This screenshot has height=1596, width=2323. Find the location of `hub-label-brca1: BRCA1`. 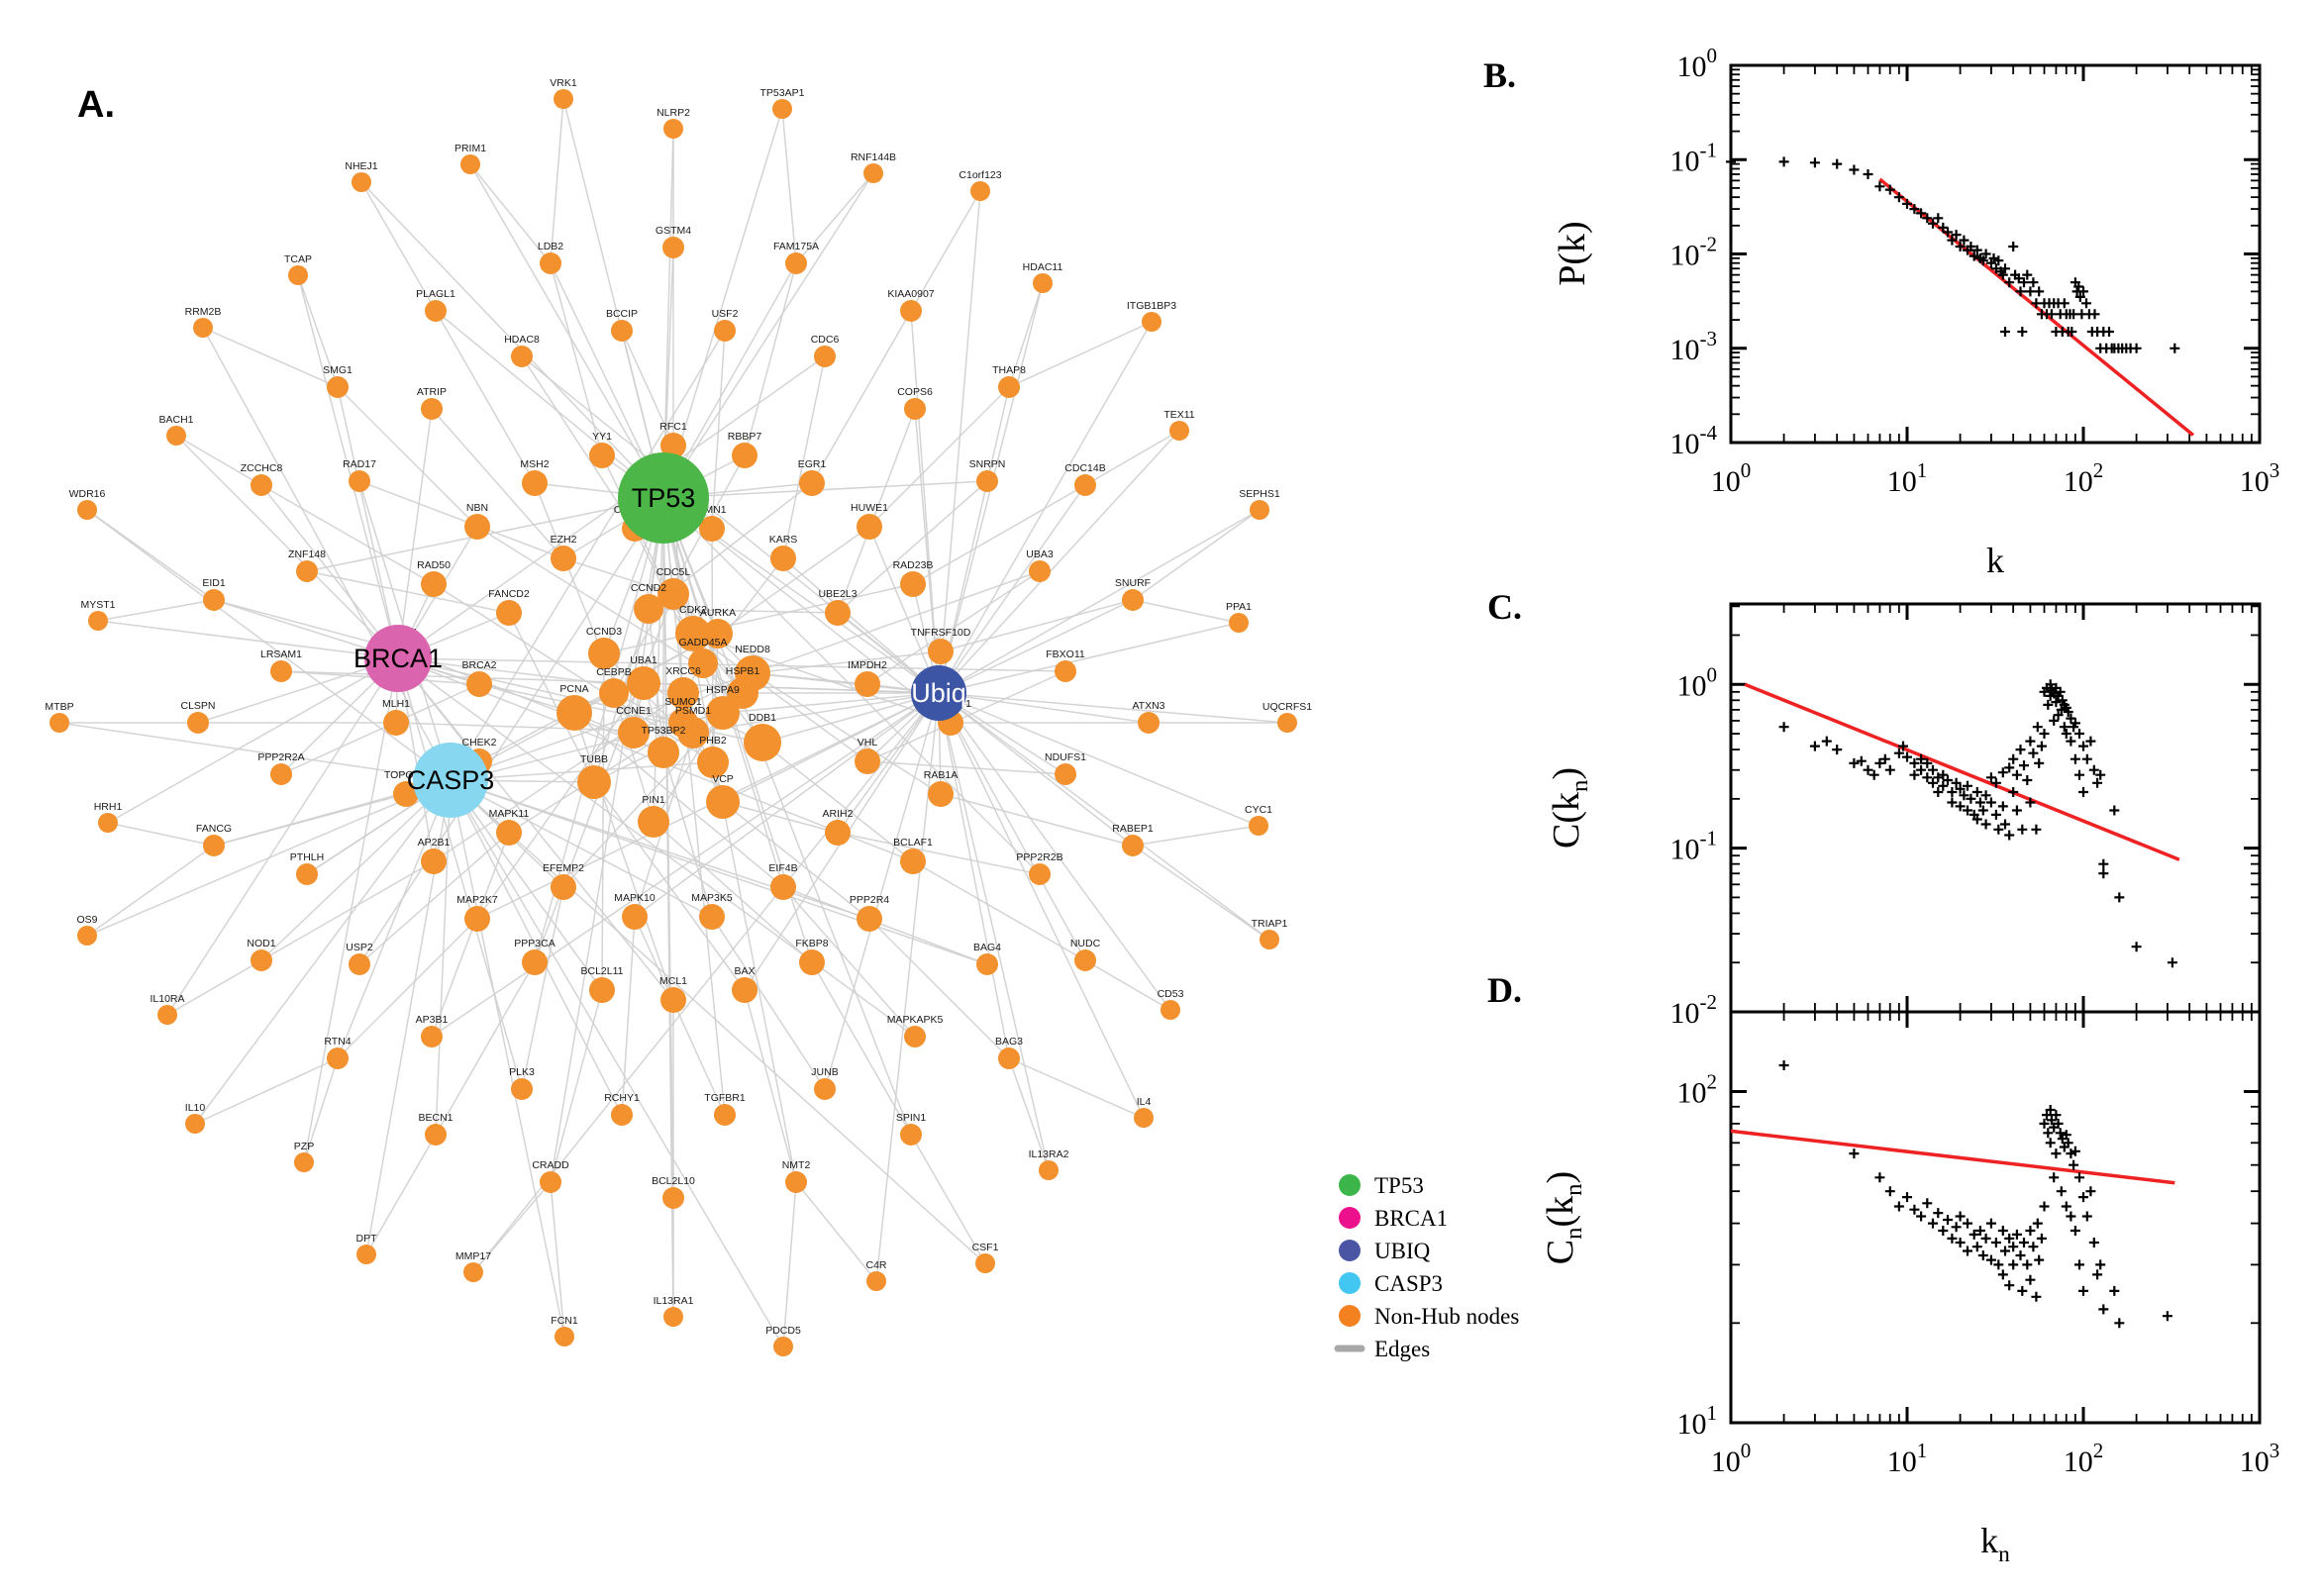

hub-label-brca1: BRCA1 is located at coordinates (399, 658).